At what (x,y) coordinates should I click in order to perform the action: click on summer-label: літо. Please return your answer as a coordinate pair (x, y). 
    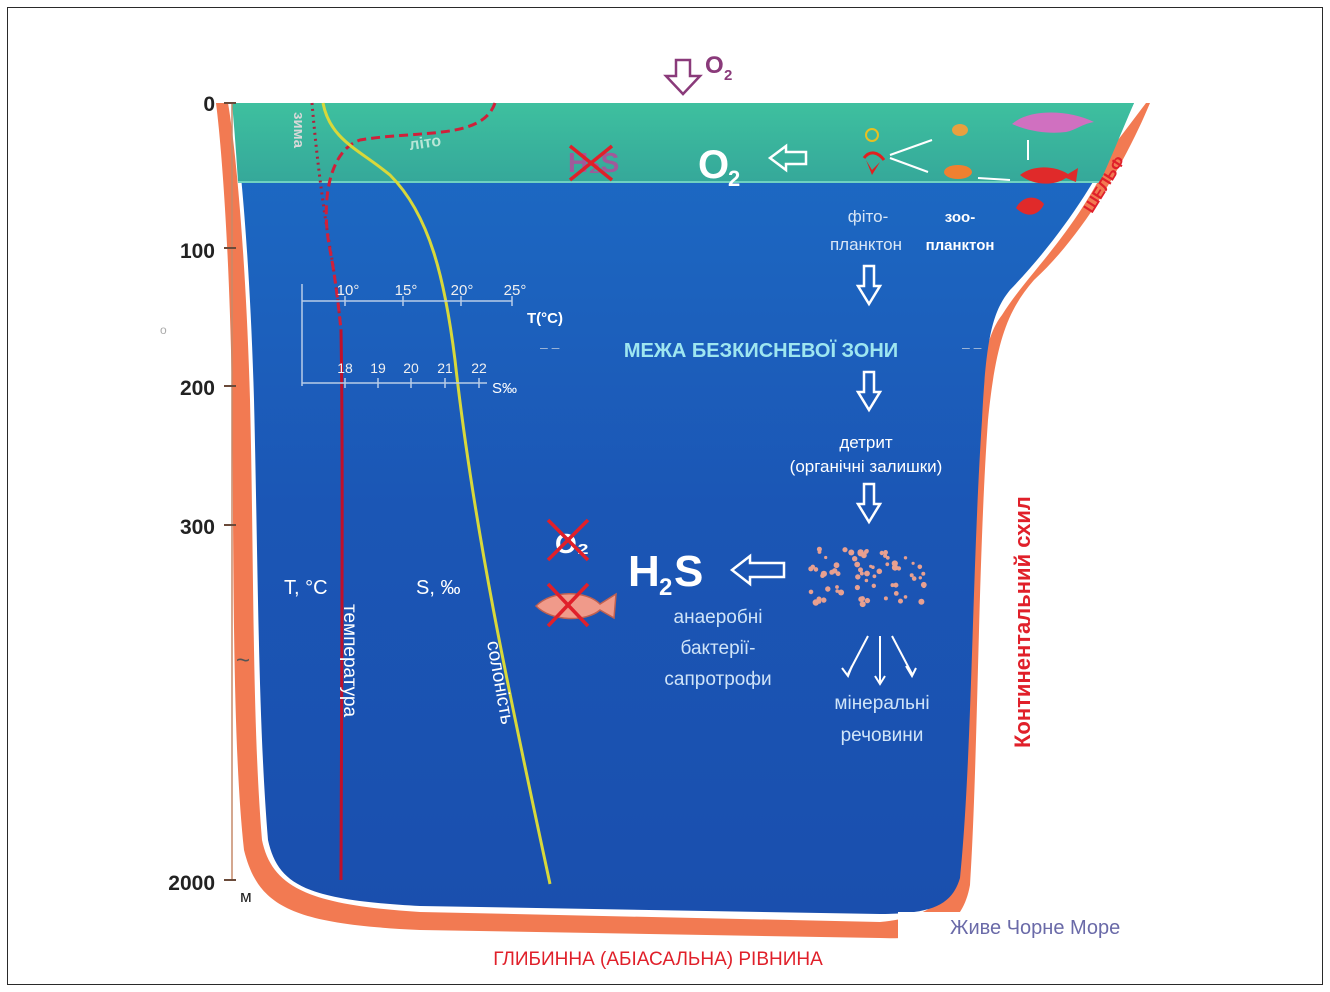
    Looking at the image, I should click on (425, 143).